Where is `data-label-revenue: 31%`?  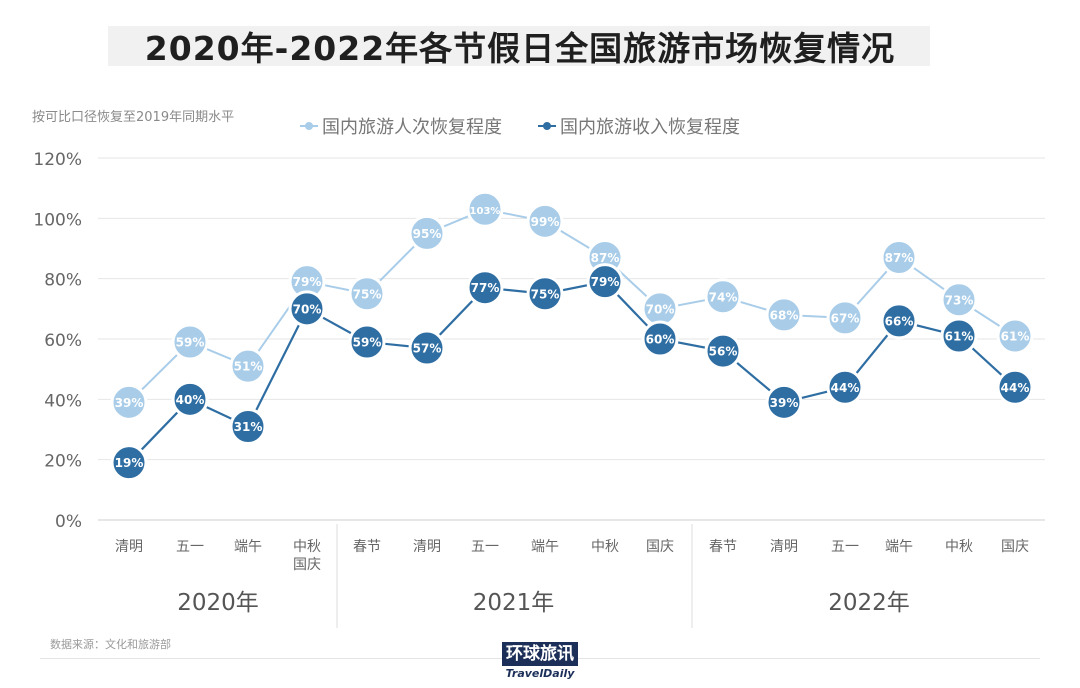
data-label-revenue: 31% is located at coordinates (248, 427).